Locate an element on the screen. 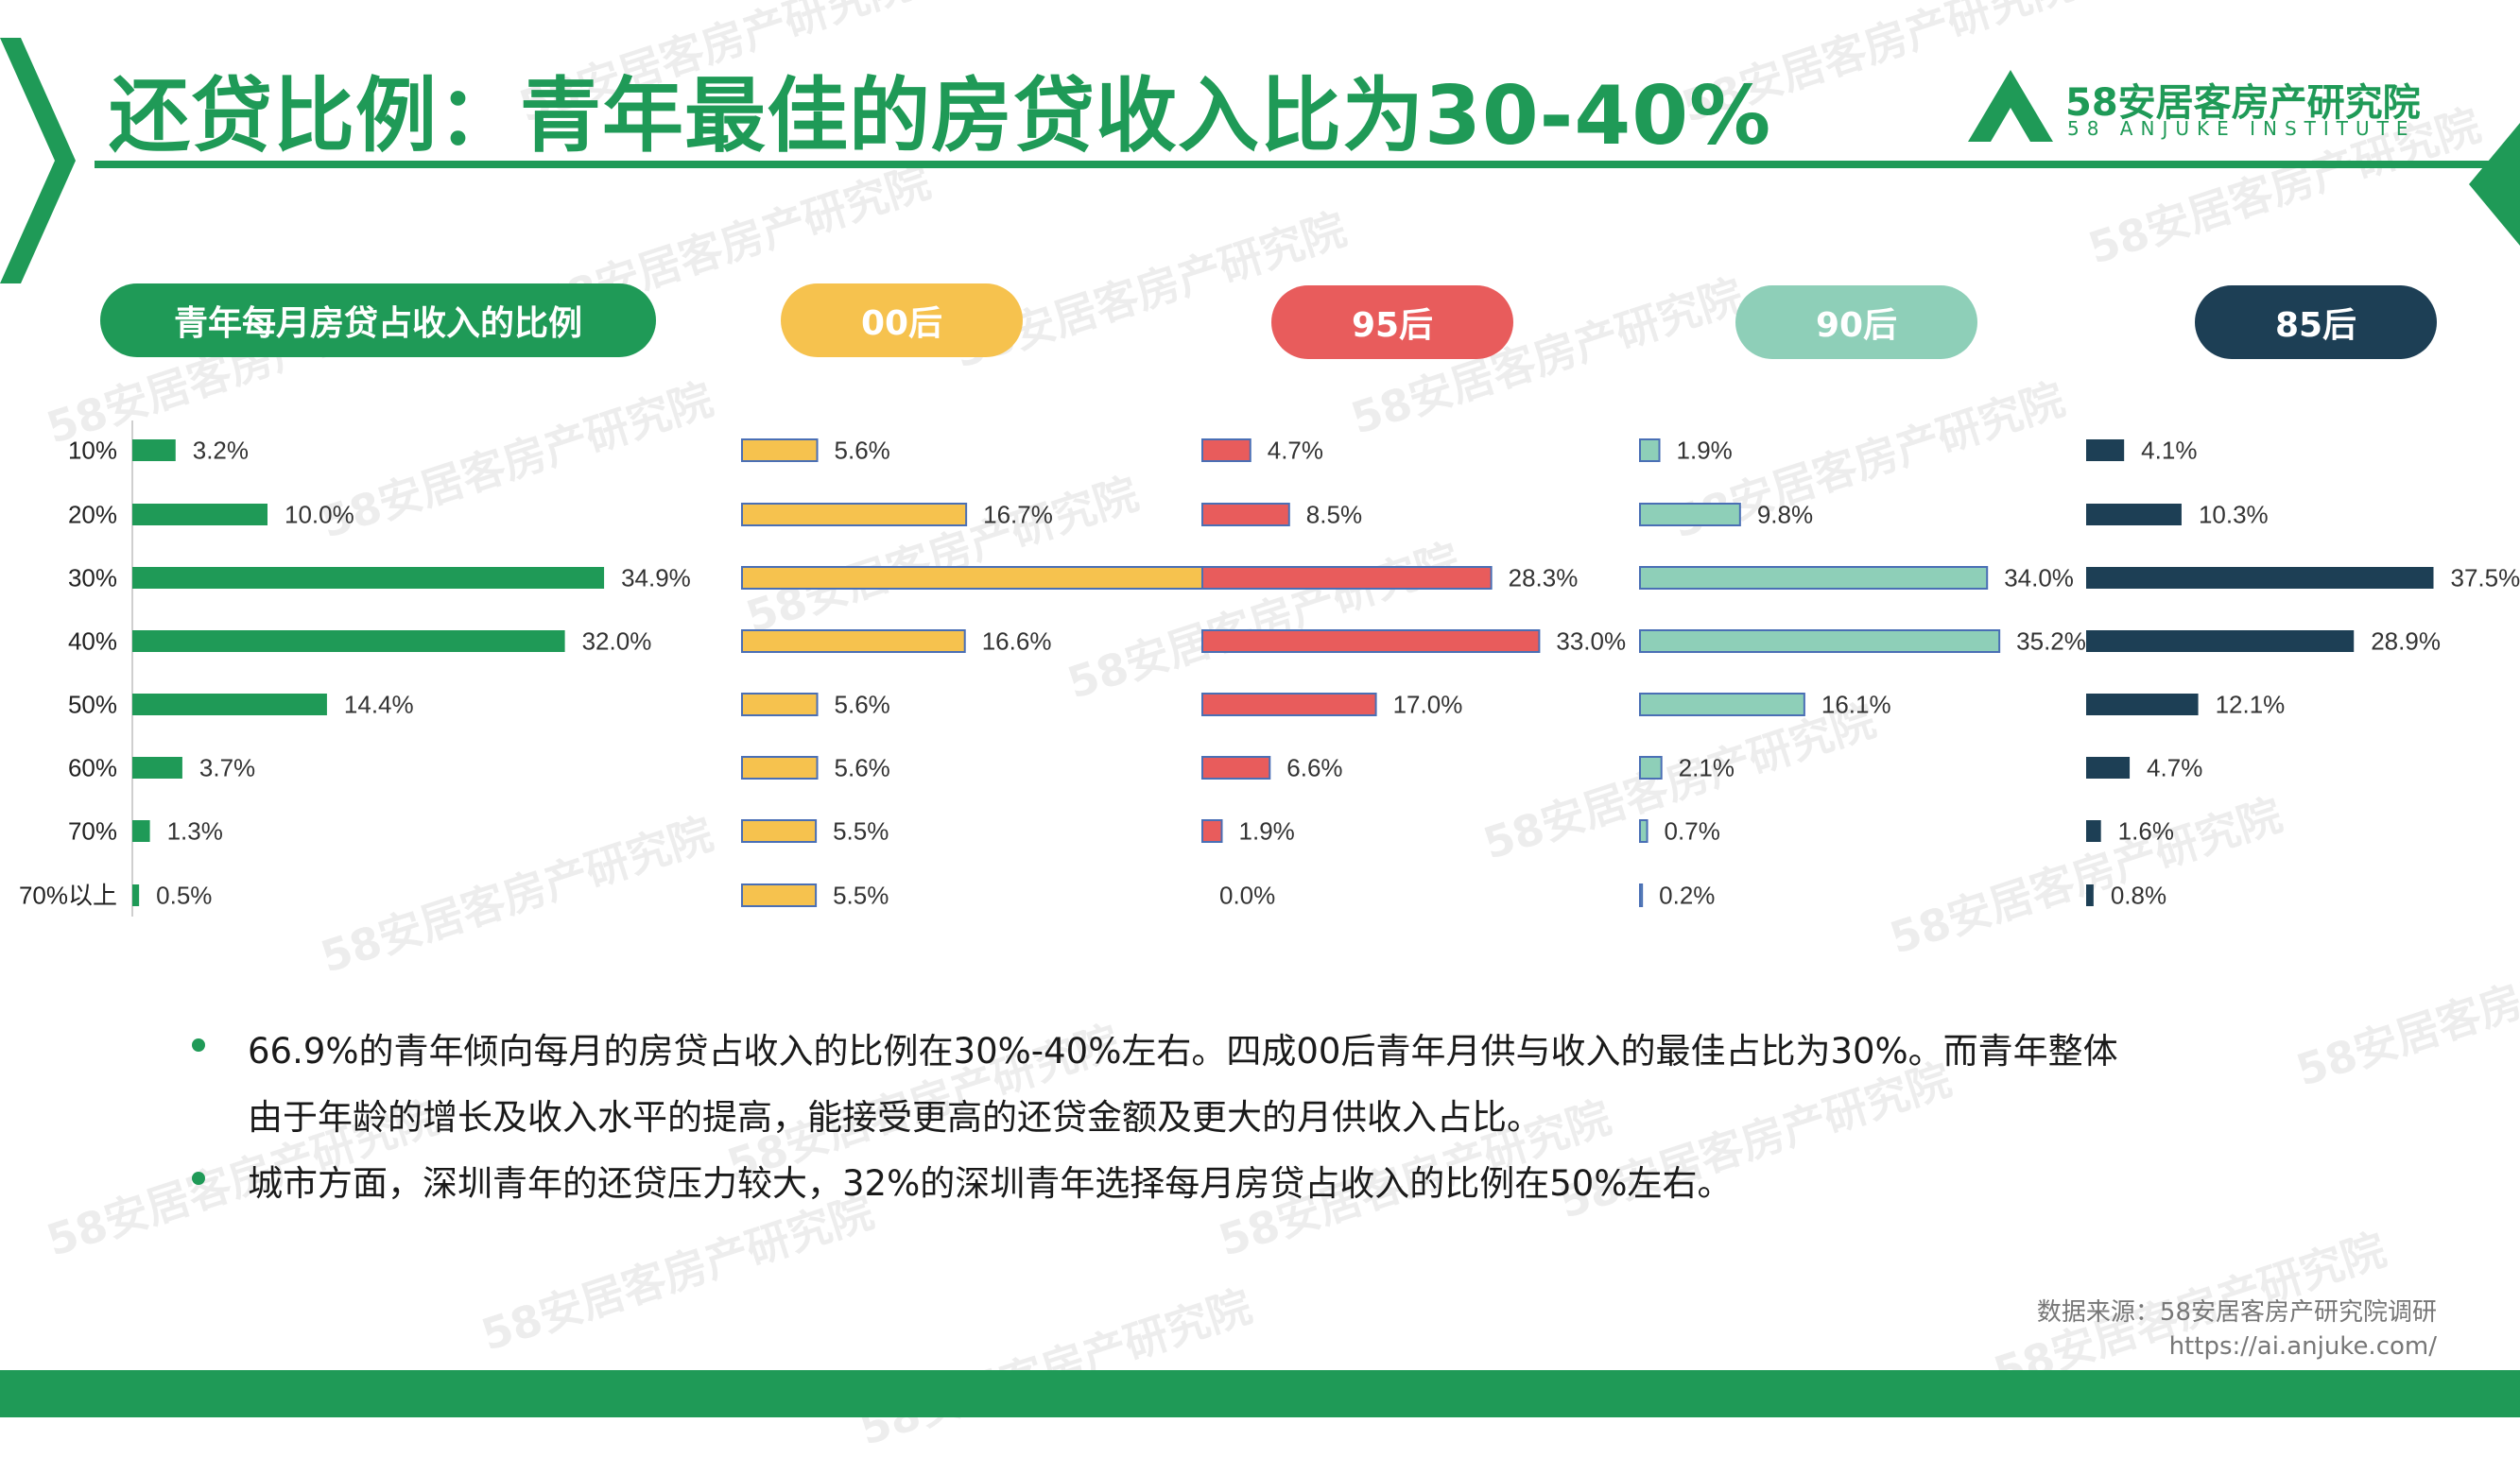  data-label: 16.1% is located at coordinates (1856, 705).